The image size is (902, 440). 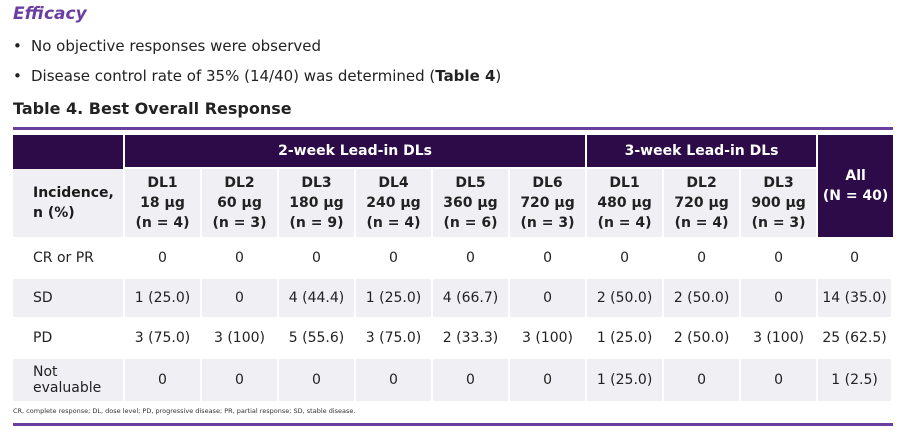 I want to click on table-cell: 25 (62.5), so click(x=856, y=337).